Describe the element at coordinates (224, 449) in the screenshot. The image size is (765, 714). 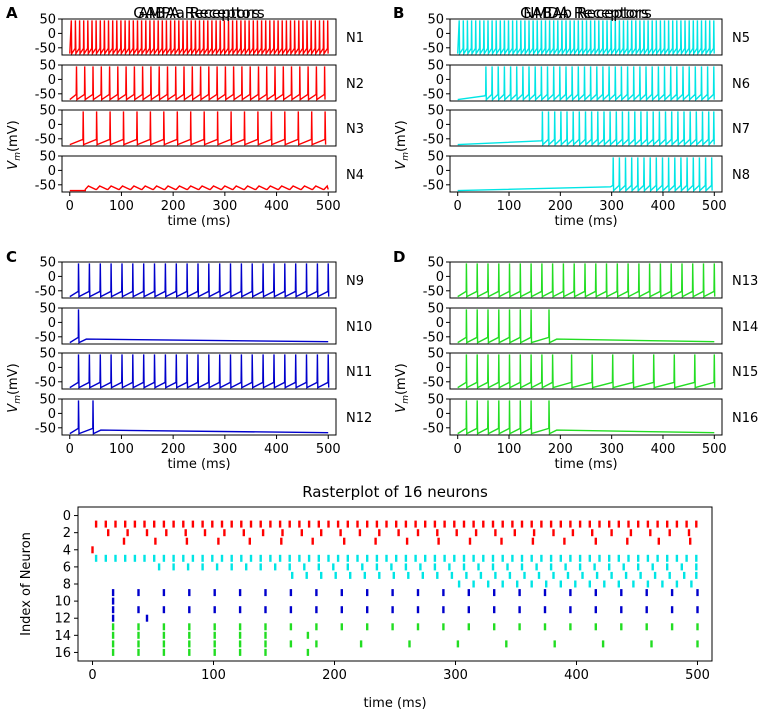
I see `x-tick-label: 300` at that location.